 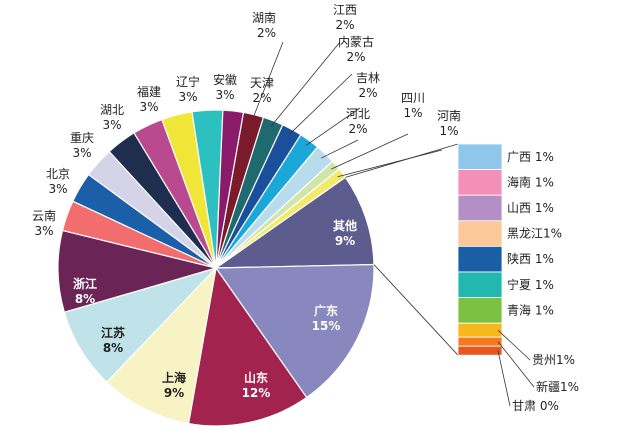 I want to click on slice-label-18: 辽宁 3%, so click(x=188, y=89).